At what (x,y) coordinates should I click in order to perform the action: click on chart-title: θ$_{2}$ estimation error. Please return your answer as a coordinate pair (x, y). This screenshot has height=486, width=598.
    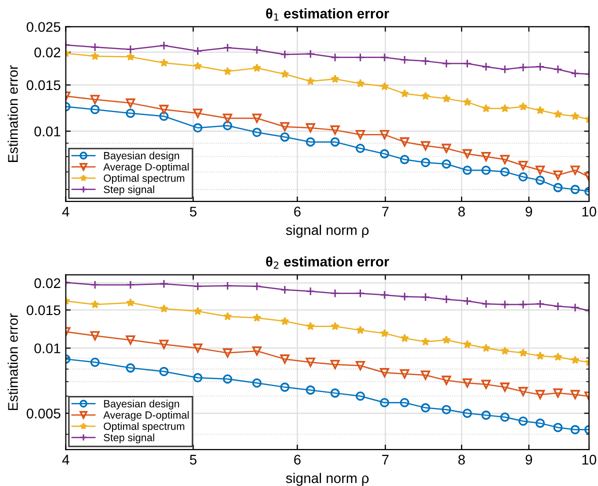
    Looking at the image, I should click on (328, 262).